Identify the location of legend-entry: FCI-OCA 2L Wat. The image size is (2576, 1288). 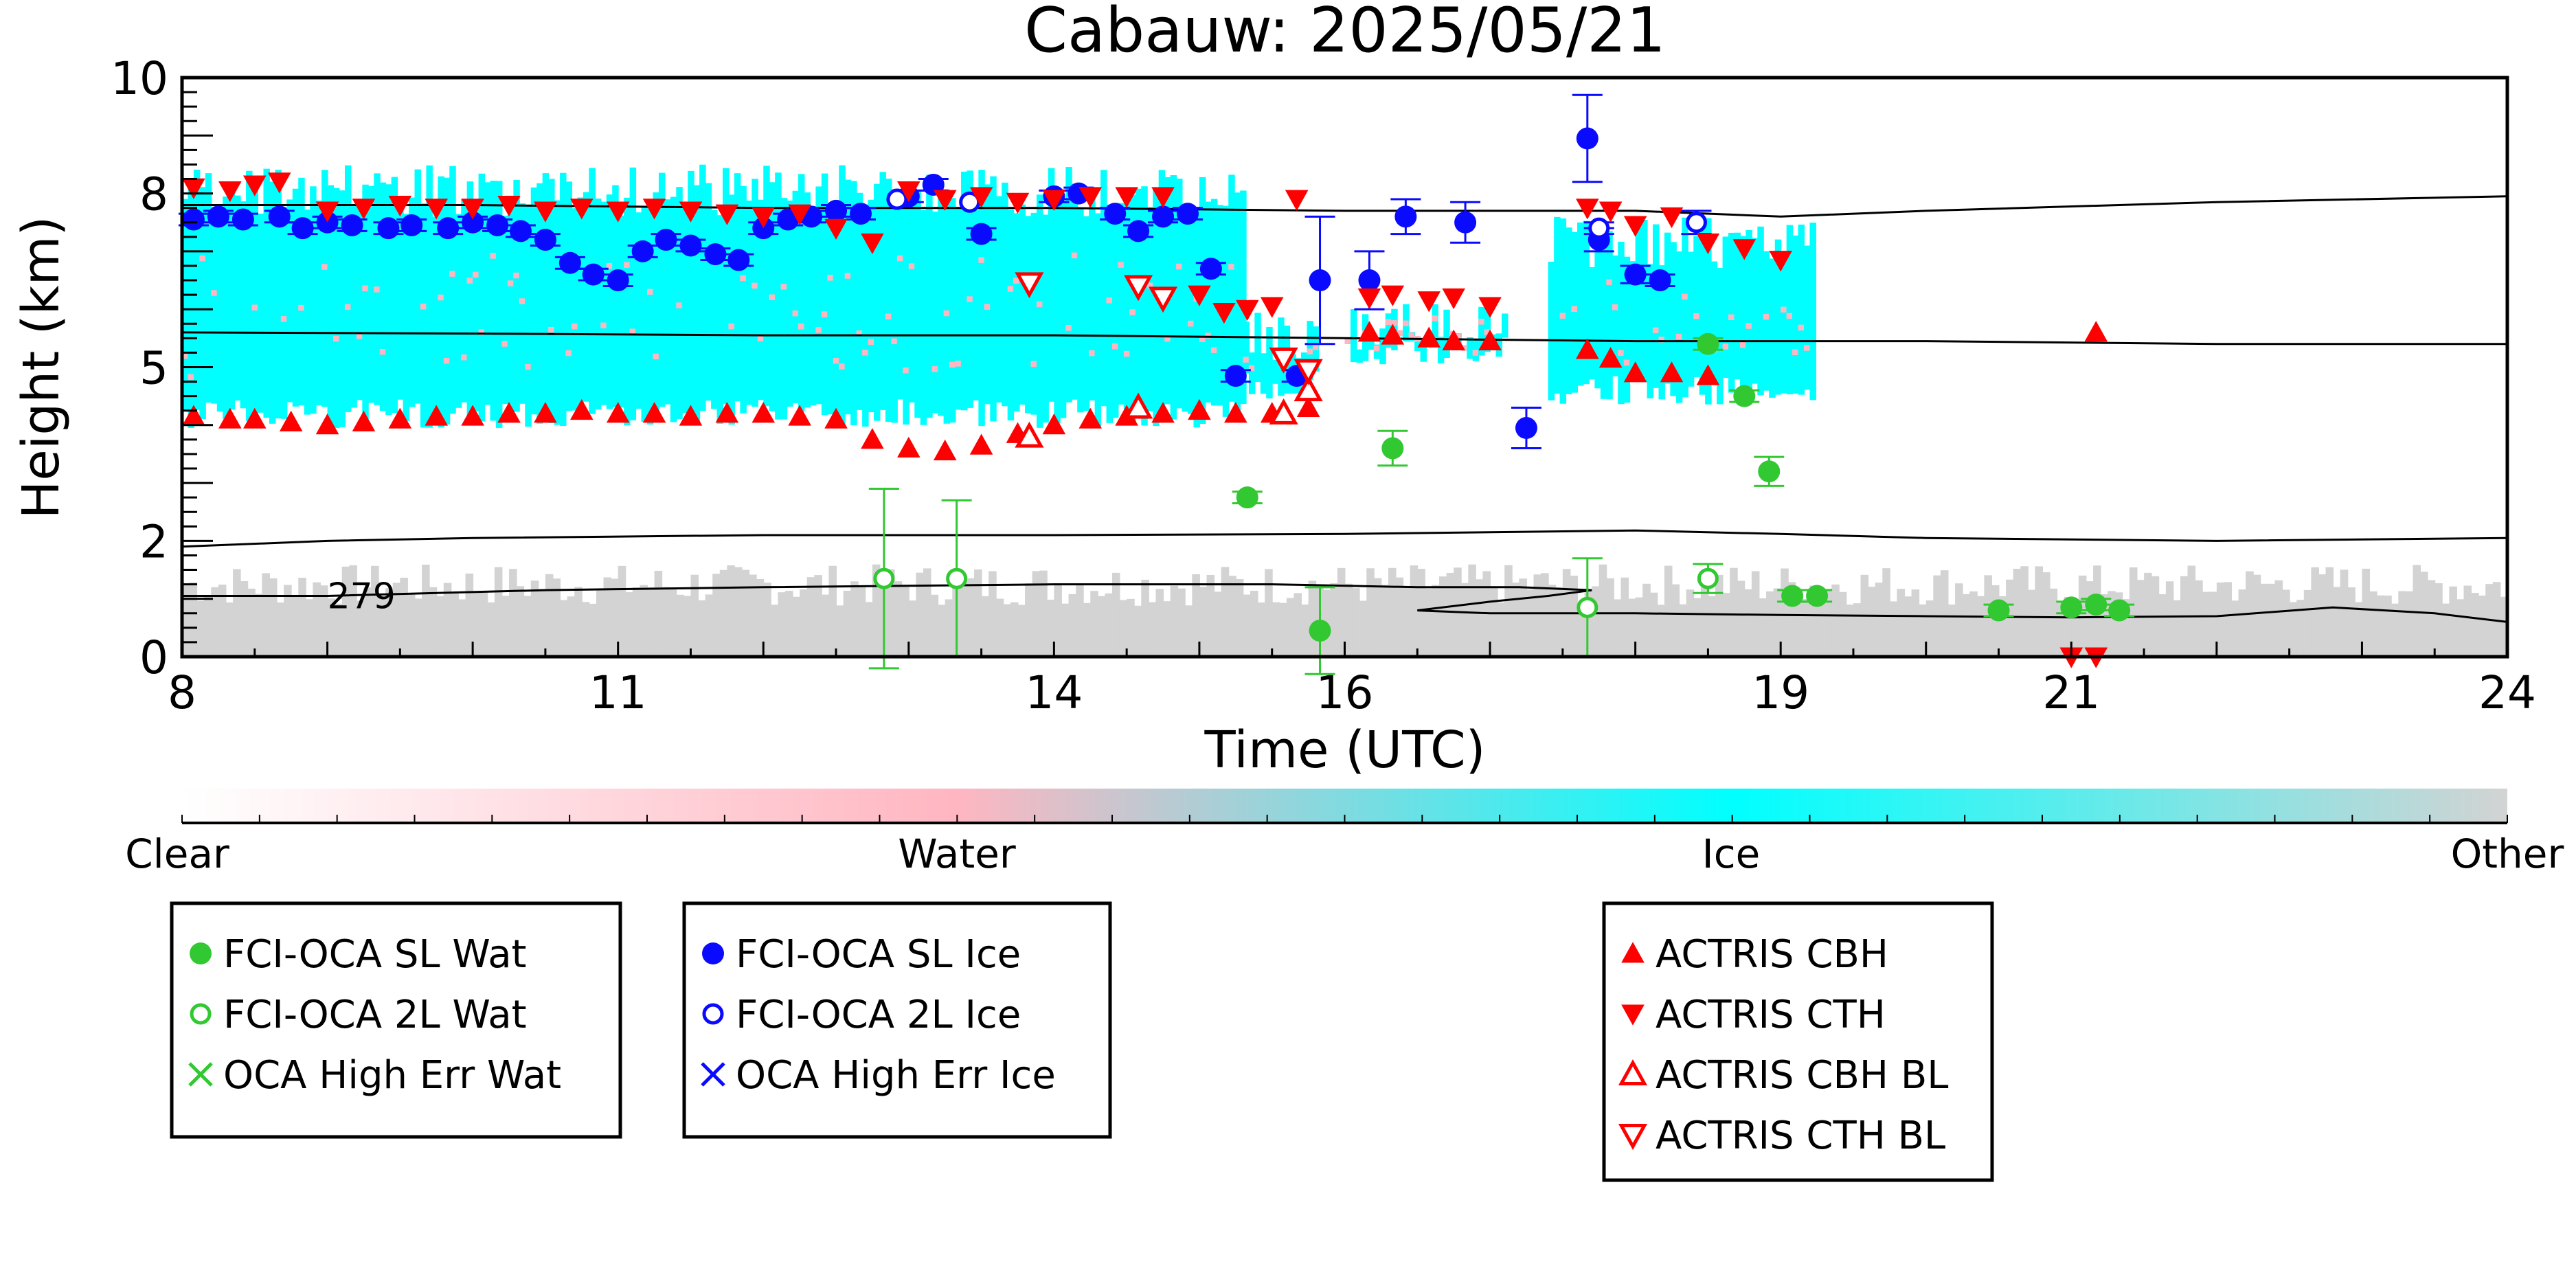
(375, 1015).